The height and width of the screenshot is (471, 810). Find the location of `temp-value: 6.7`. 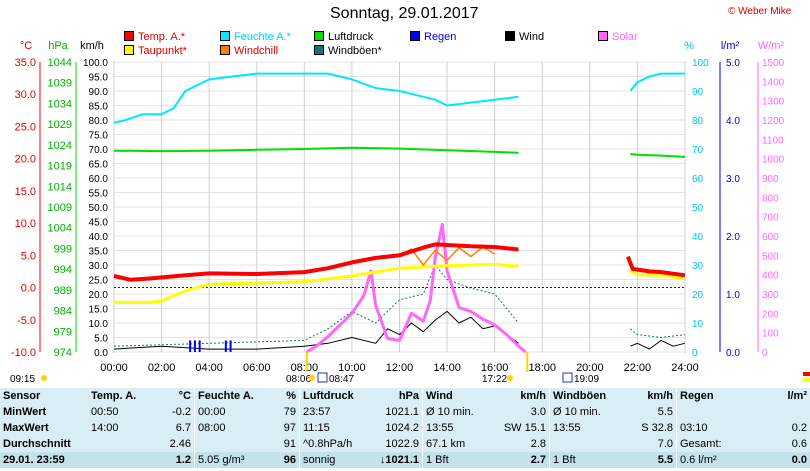

temp-value: 6.7 is located at coordinates (183, 428).